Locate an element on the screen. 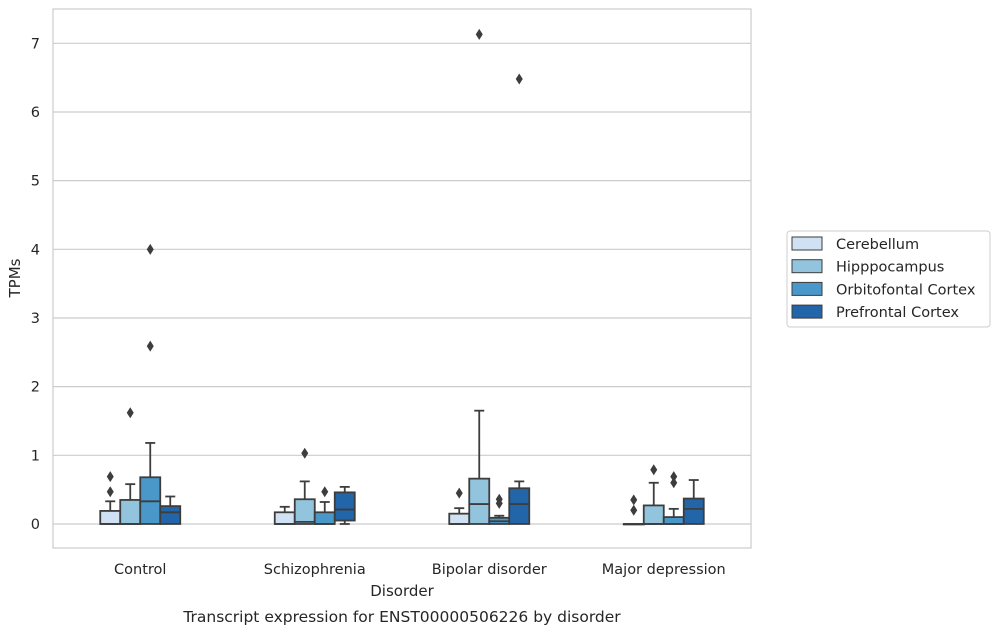 This screenshot has width=999, height=634. y-tick-label: 7 is located at coordinates (35, 44).